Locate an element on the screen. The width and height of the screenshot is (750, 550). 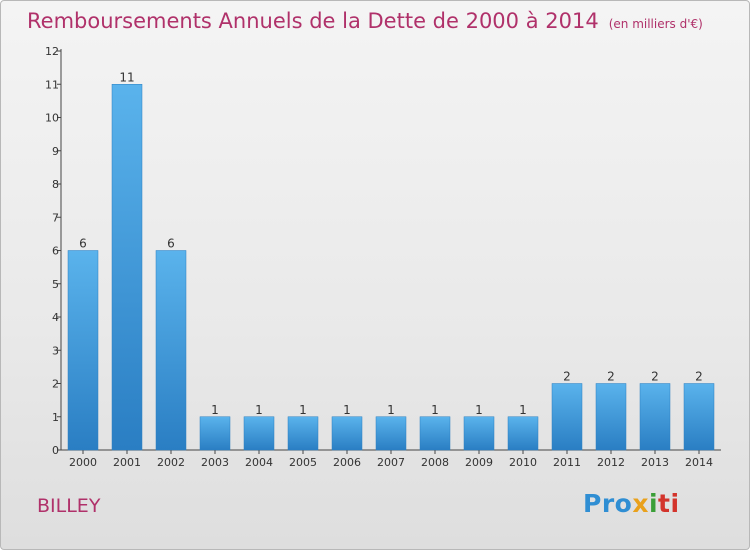
data-label-2014: 2 is located at coordinates (699, 377).